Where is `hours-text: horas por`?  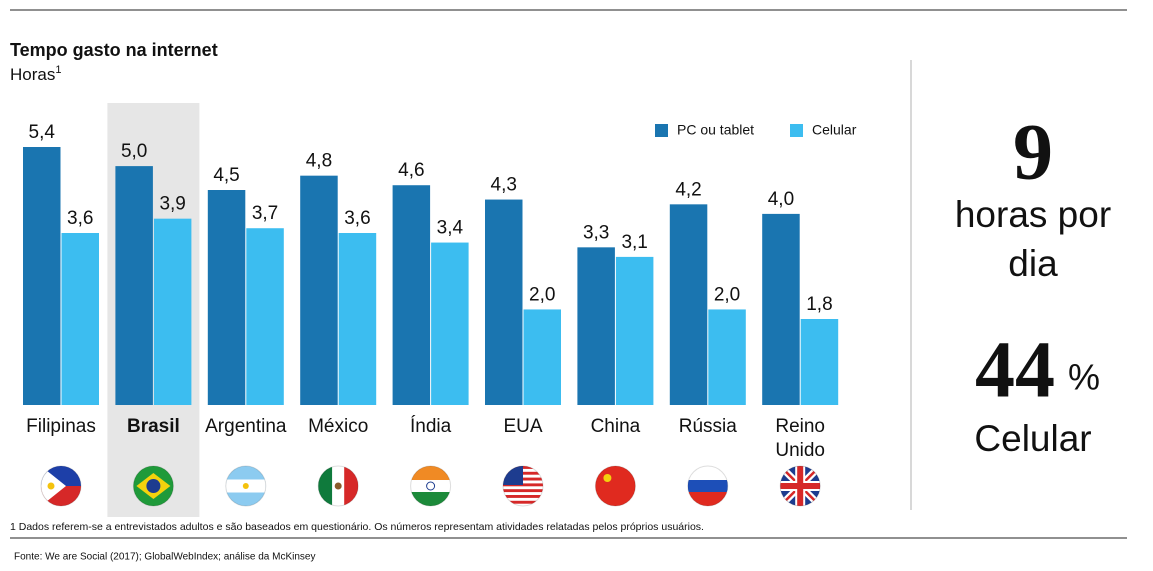
hours-text: horas por is located at coordinates (1033, 214).